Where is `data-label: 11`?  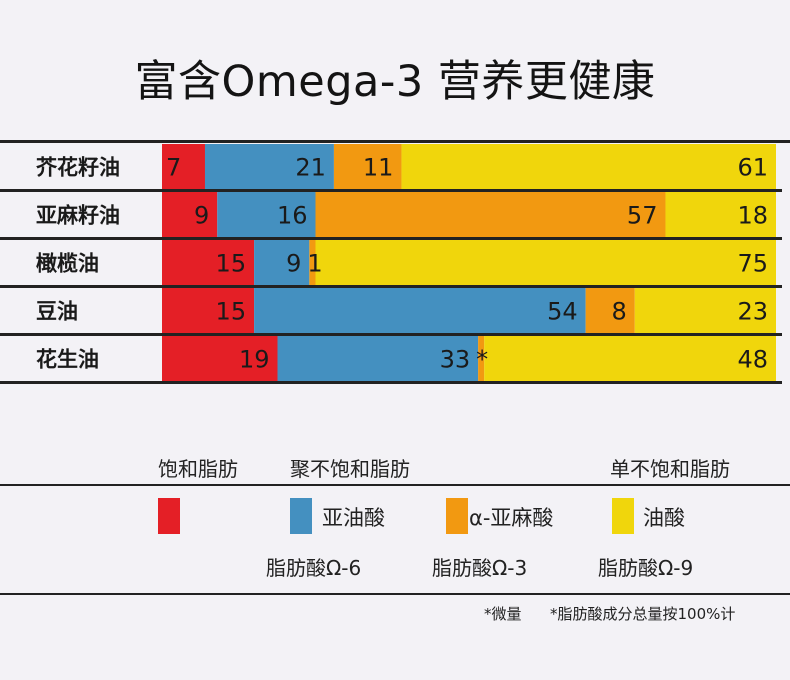
data-label: 11 is located at coordinates (378, 168).